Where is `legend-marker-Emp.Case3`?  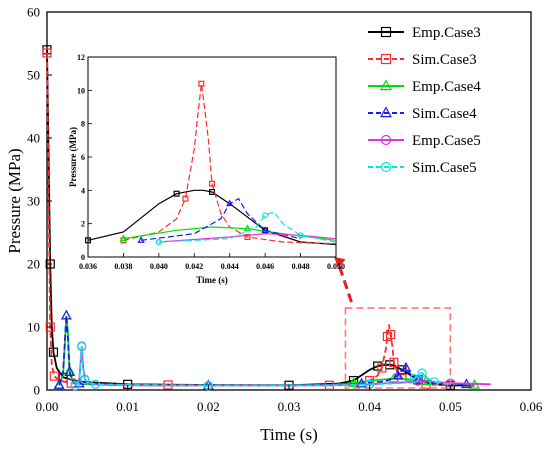
legend-marker-Emp.Case3 is located at coordinates (386, 32).